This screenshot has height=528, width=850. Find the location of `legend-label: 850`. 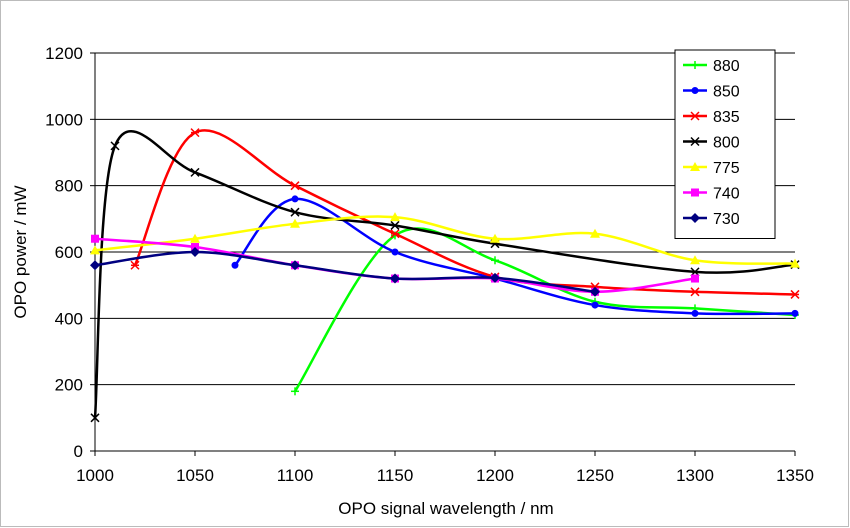

legend-label: 850 is located at coordinates (726, 92).